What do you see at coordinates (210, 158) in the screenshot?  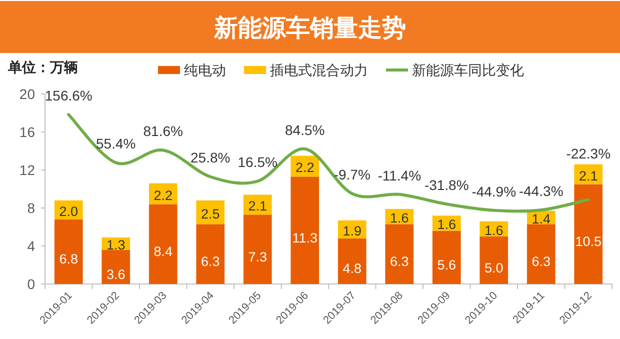 I see `data-label: 25.8%` at bounding box center [210, 158].